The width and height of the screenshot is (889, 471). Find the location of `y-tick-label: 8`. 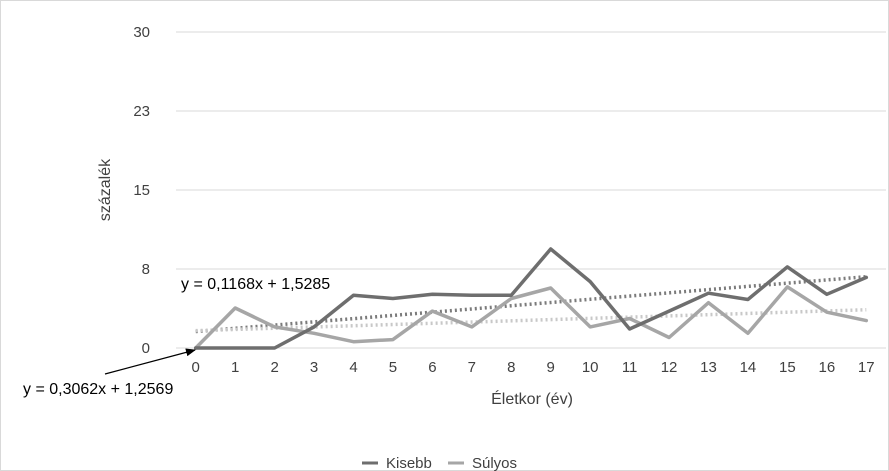

y-tick-label: 8 is located at coordinates (146, 269).